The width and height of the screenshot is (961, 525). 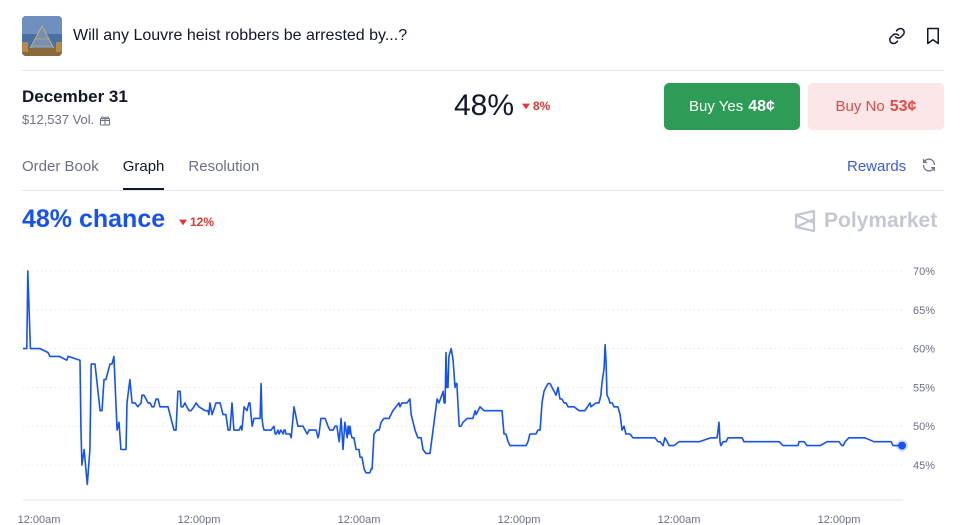 What do you see at coordinates (75, 96) in the screenshot?
I see `outcome-date: December 31` at bounding box center [75, 96].